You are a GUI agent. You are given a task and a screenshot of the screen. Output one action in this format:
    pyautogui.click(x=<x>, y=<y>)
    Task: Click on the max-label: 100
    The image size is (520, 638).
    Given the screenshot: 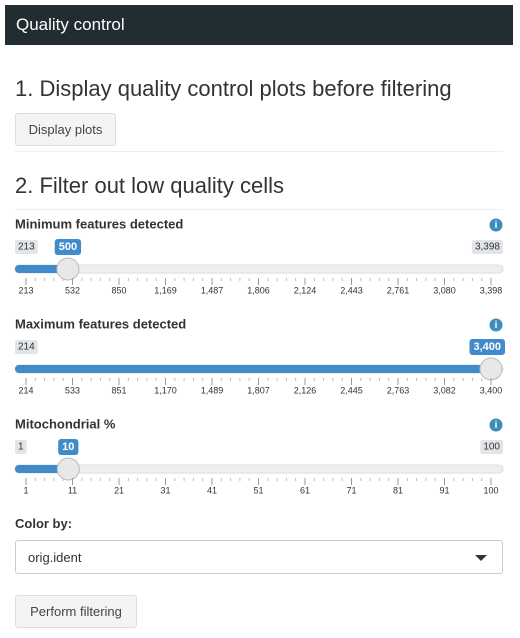 What is the action you would take?
    pyautogui.click(x=491, y=447)
    